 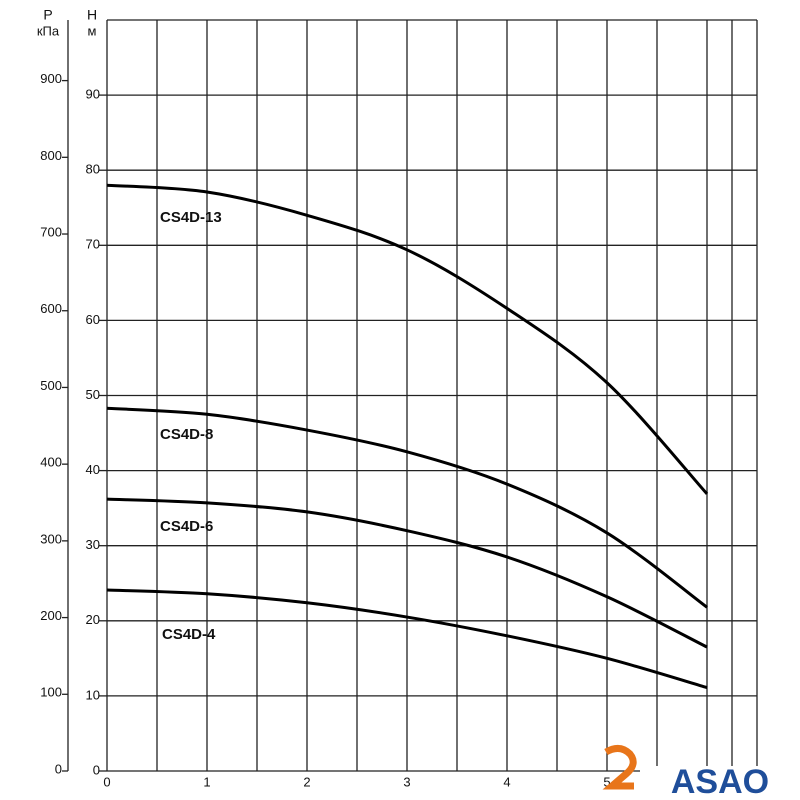 I want to click on y-tick-label: 10, so click(x=93, y=694).